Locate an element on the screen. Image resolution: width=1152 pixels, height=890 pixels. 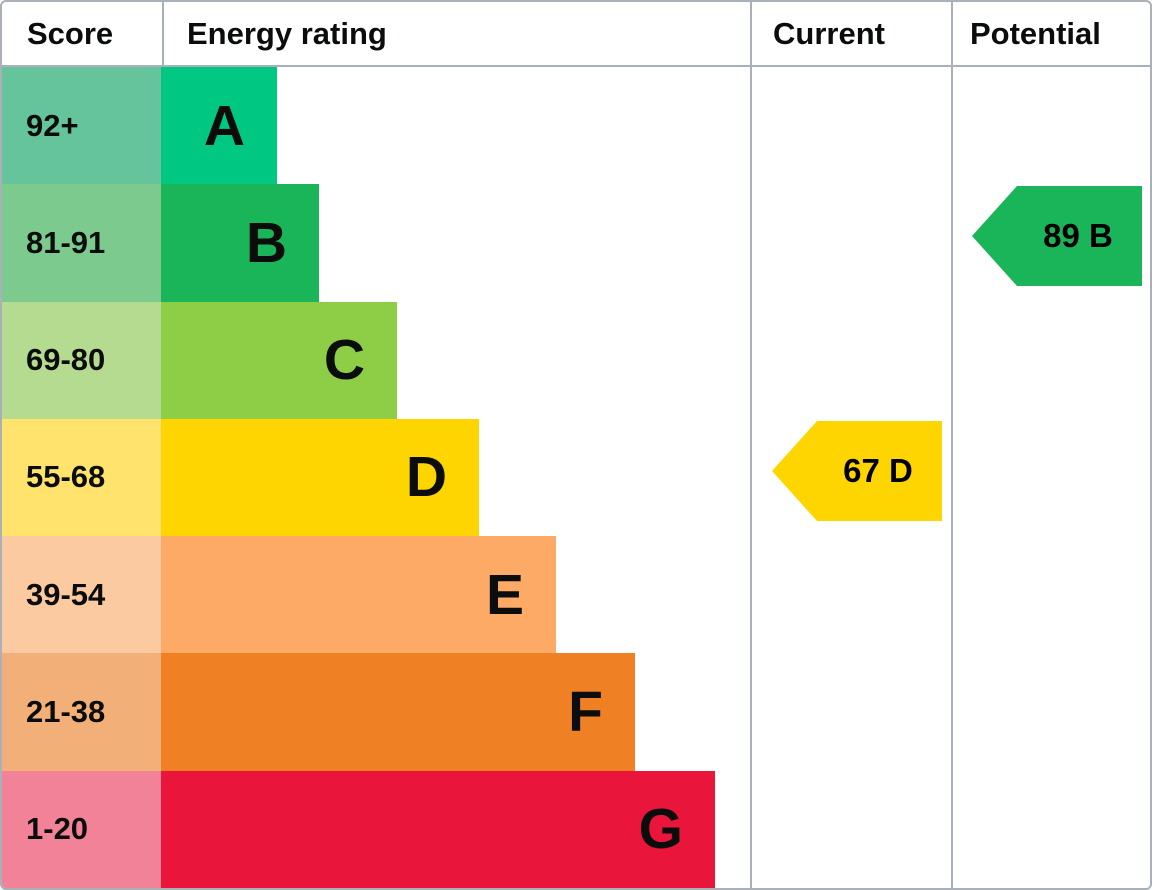
band-bar: D is located at coordinates (320, 477).